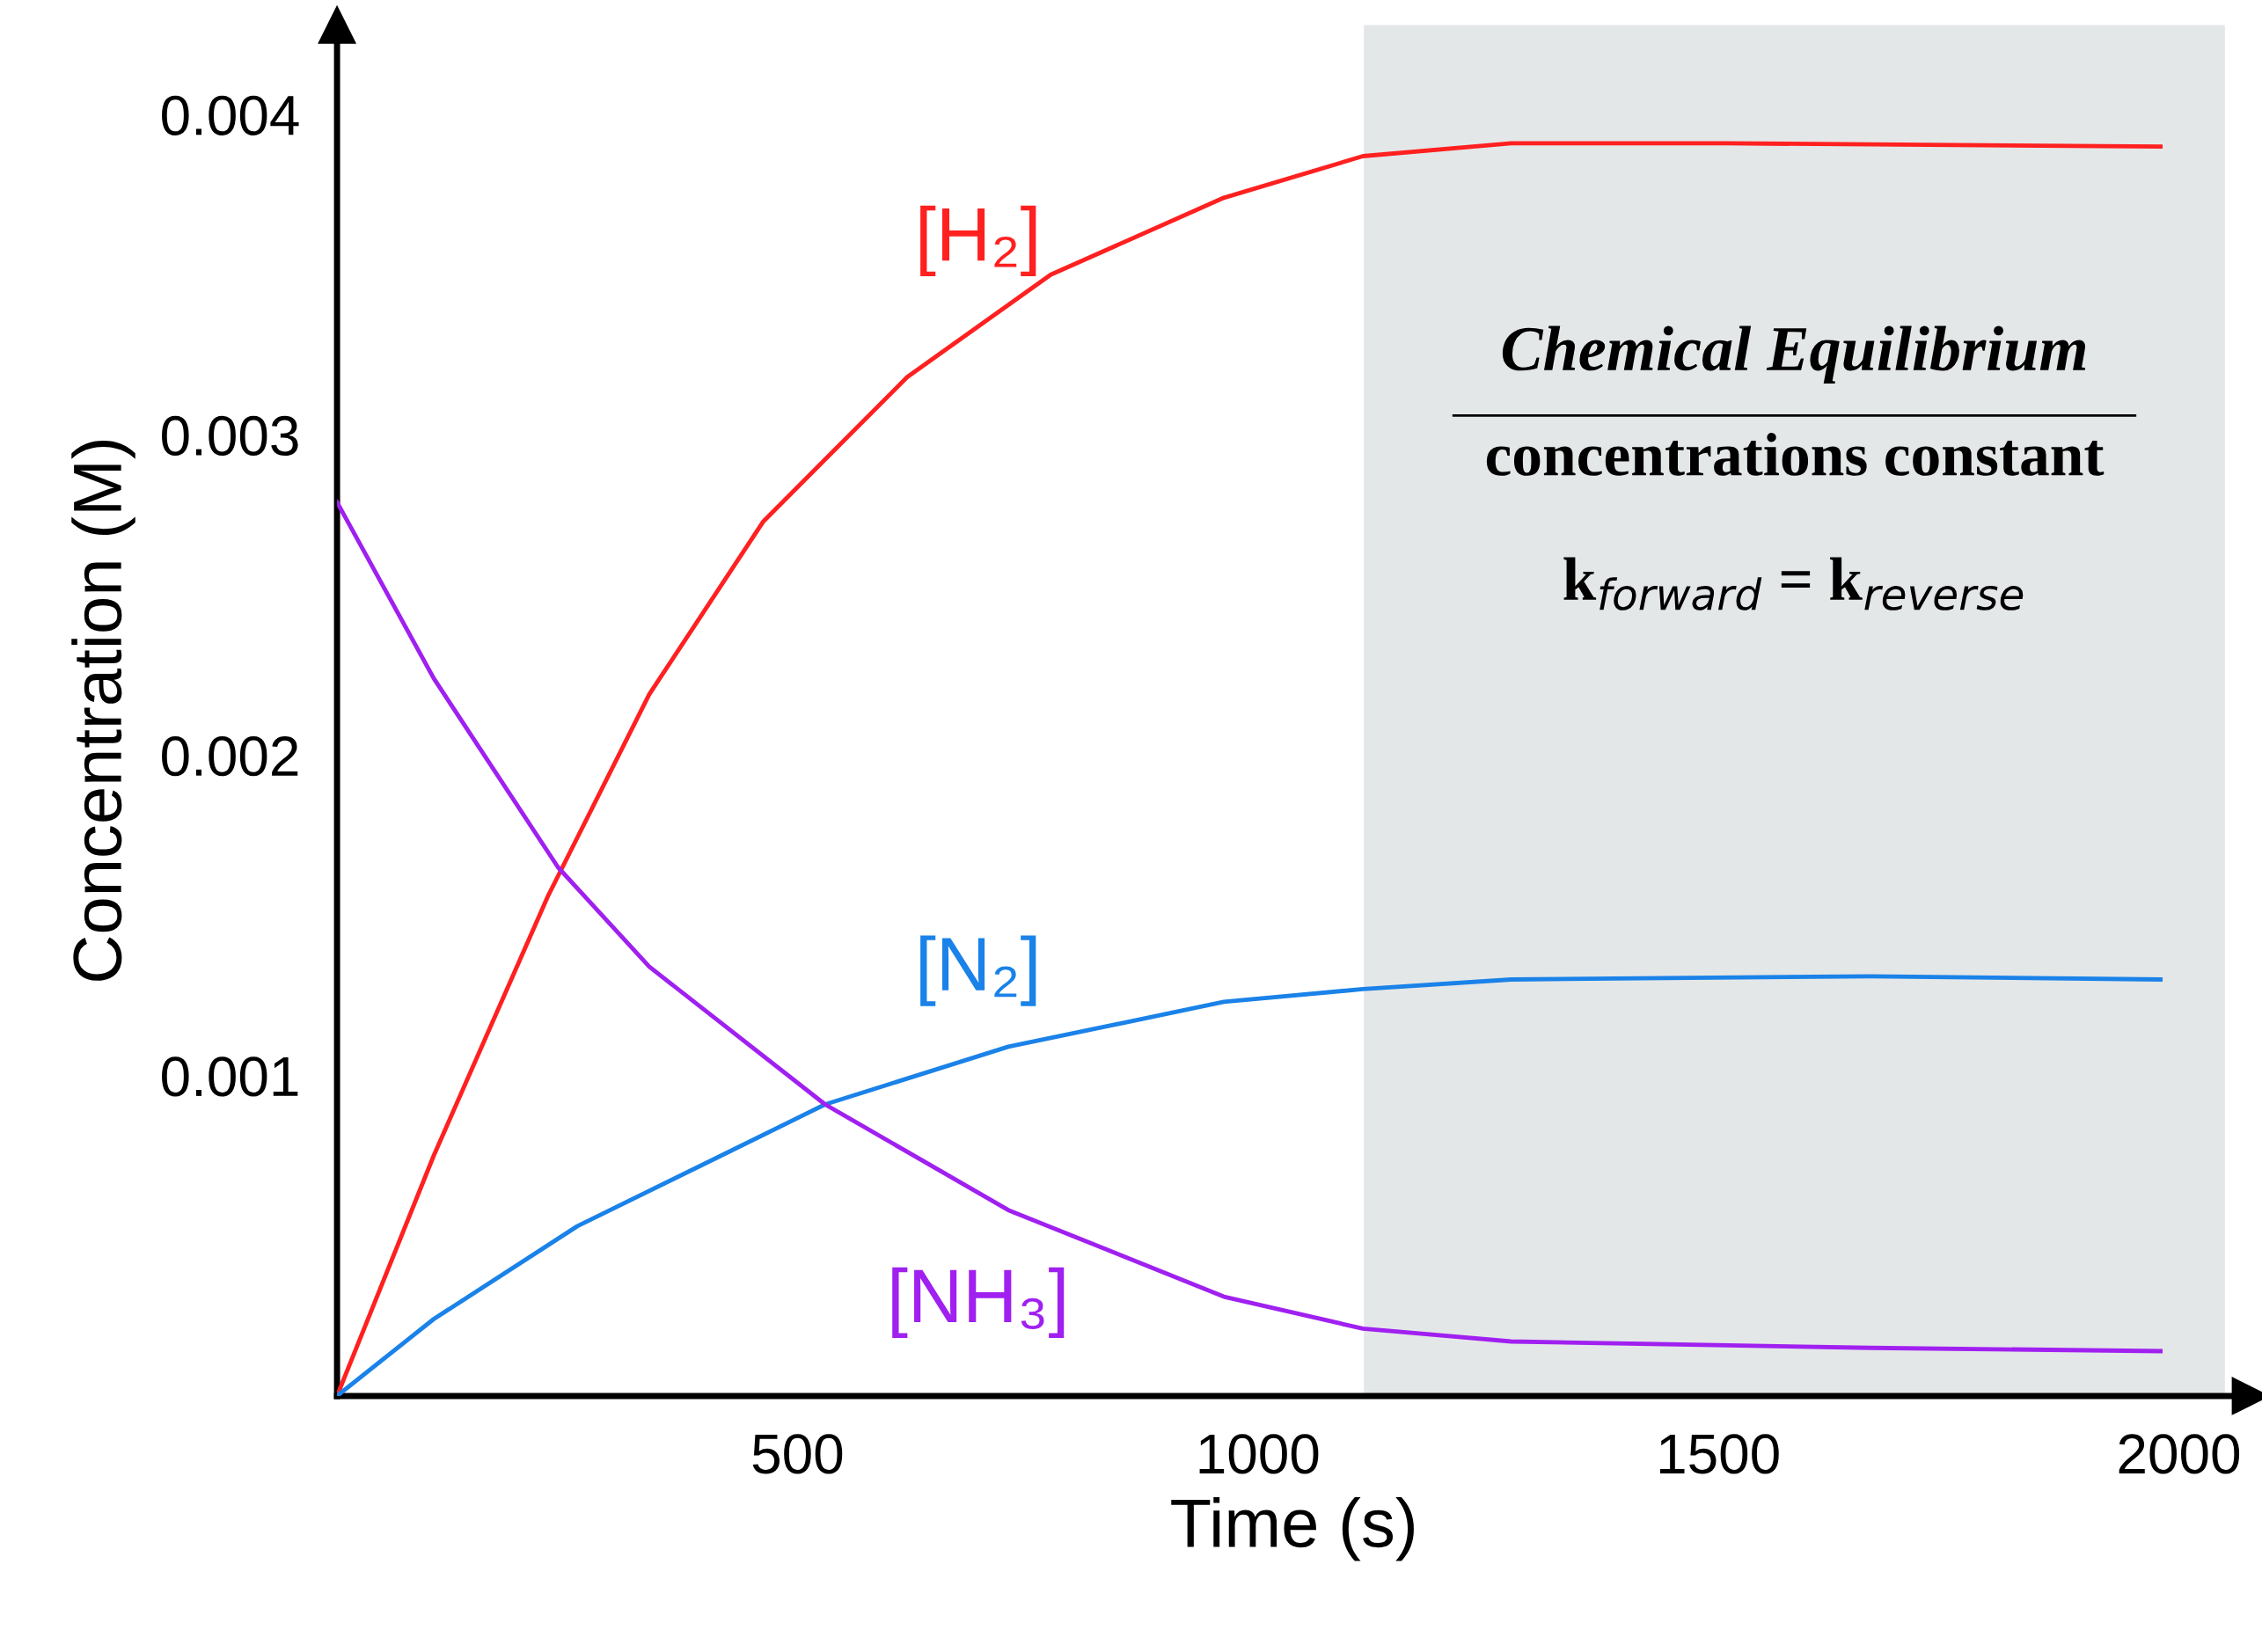 This screenshot has width=2262, height=1652. Describe the element at coordinates (978, 1302) in the screenshot. I see `series-label: [NH₃]` at that location.